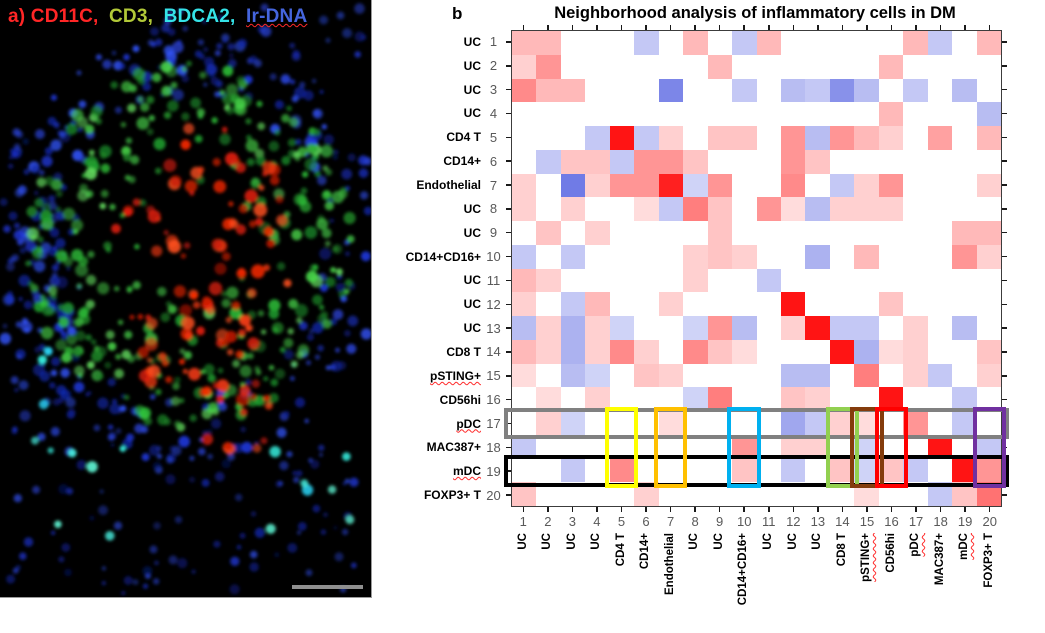 Image resolution: width=1045 pixels, height=633 pixels. What do you see at coordinates (472, 65) in the screenshot?
I see `row-label-name: UC` at bounding box center [472, 65].